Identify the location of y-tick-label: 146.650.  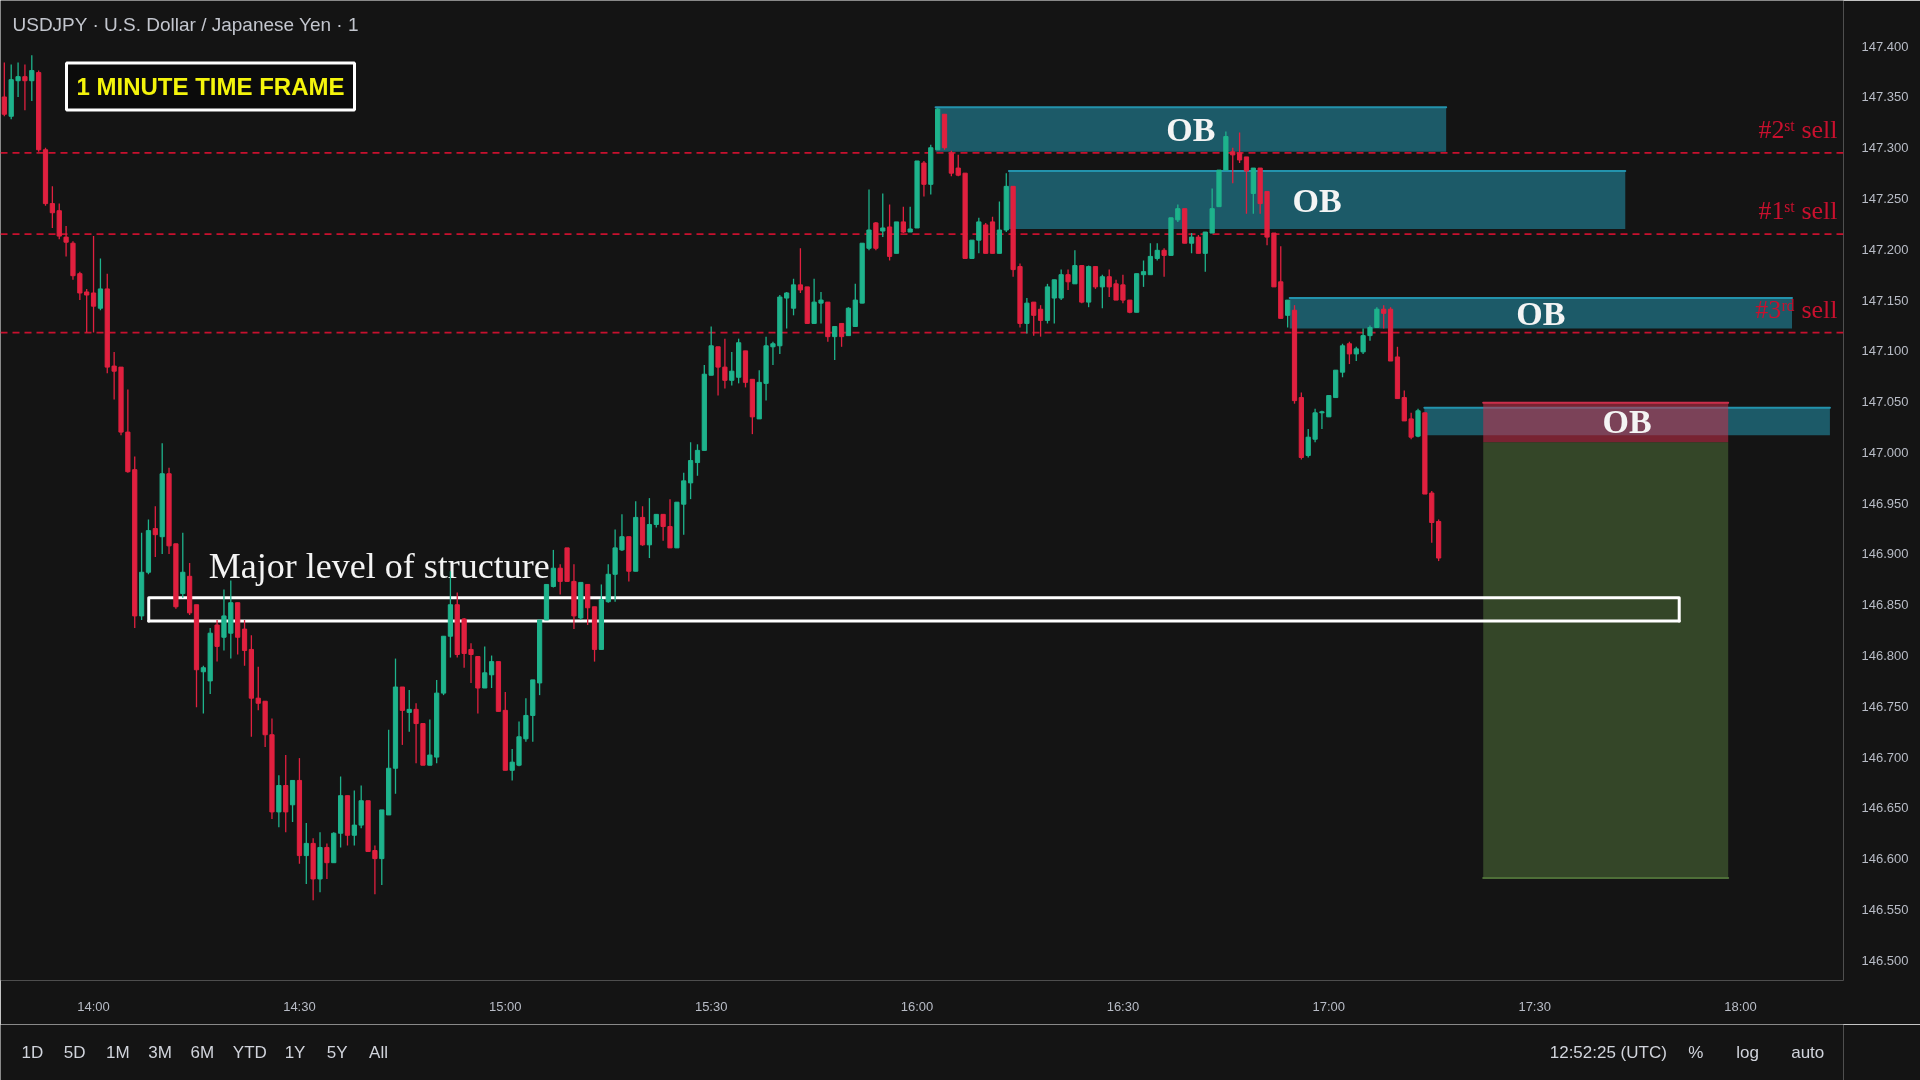
(1885, 808).